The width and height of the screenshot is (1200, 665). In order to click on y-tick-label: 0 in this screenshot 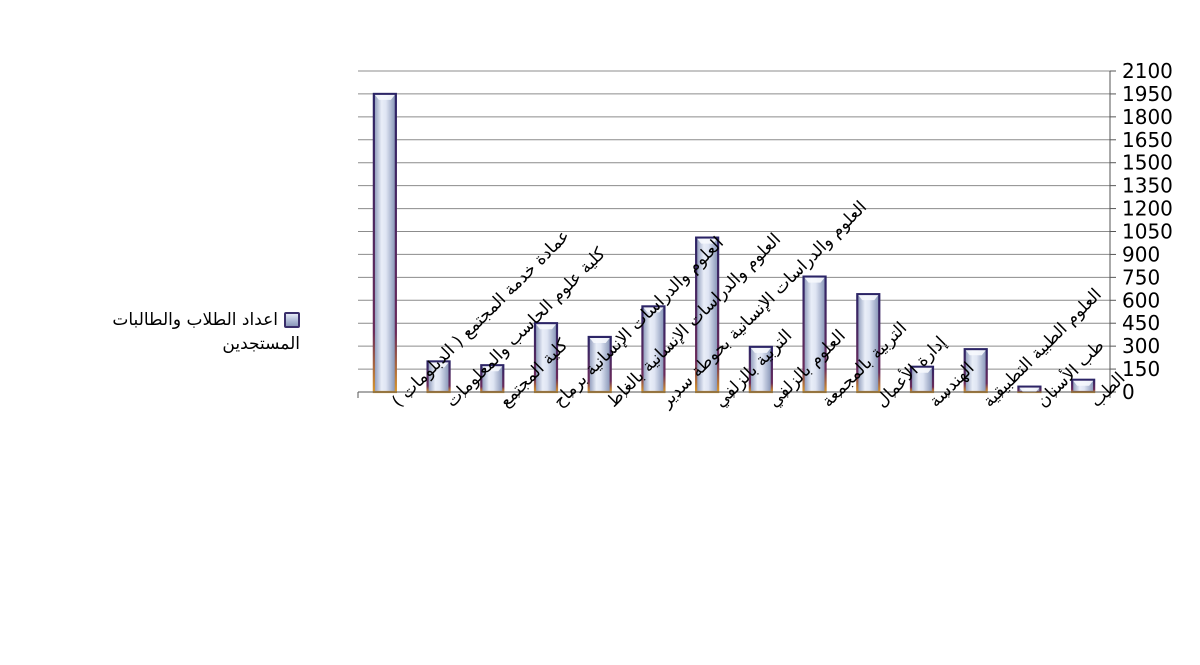, I will do `click(1128, 392)`.